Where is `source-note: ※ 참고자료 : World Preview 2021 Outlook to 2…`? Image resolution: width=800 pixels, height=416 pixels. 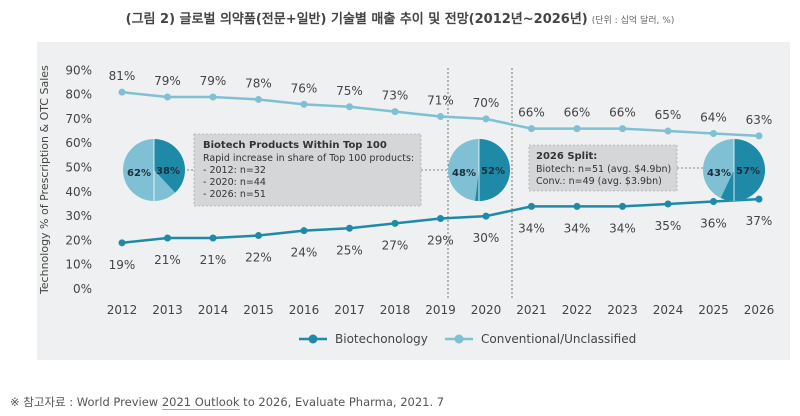 source-note: ※ 참고자료 : World Preview 2021 Outlook to 2… is located at coordinates (227, 402).